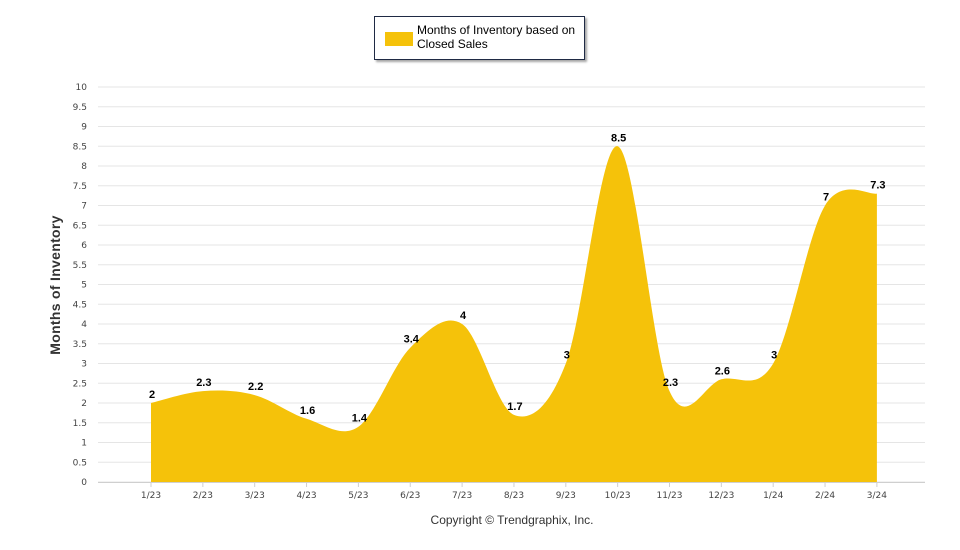  What do you see at coordinates (80, 305) in the screenshot?
I see `y-tick-label: 4.5` at bounding box center [80, 305].